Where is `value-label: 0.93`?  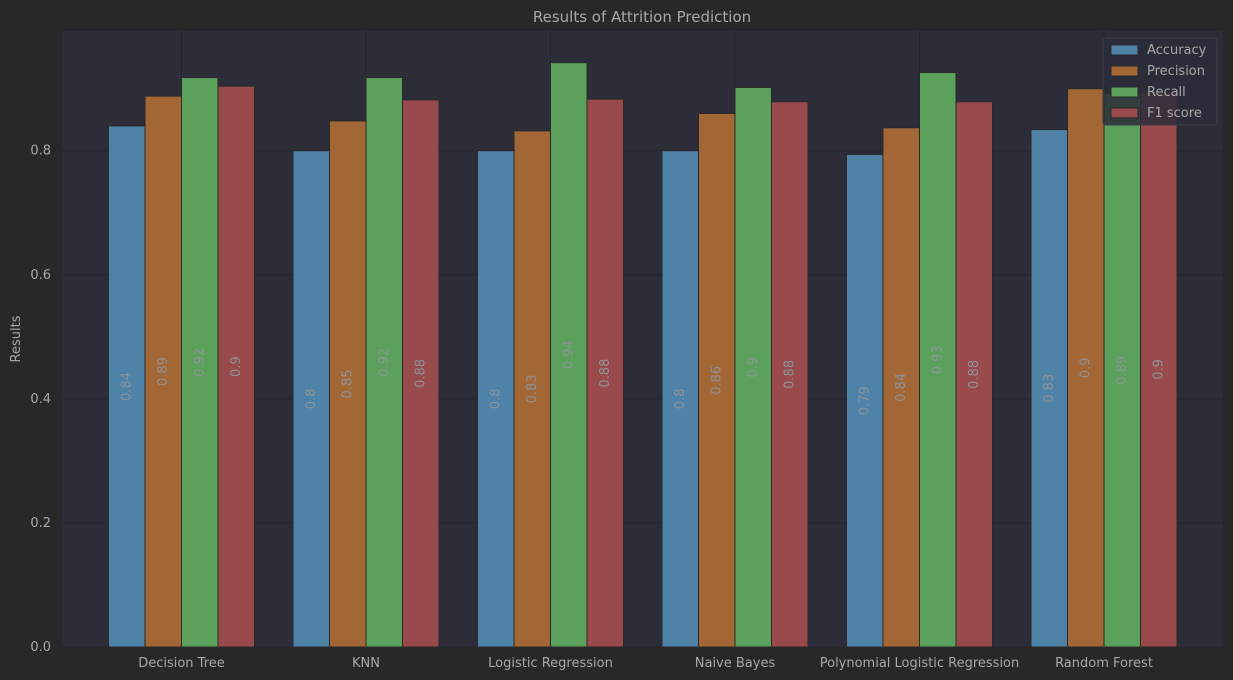
value-label: 0.93 is located at coordinates (938, 359).